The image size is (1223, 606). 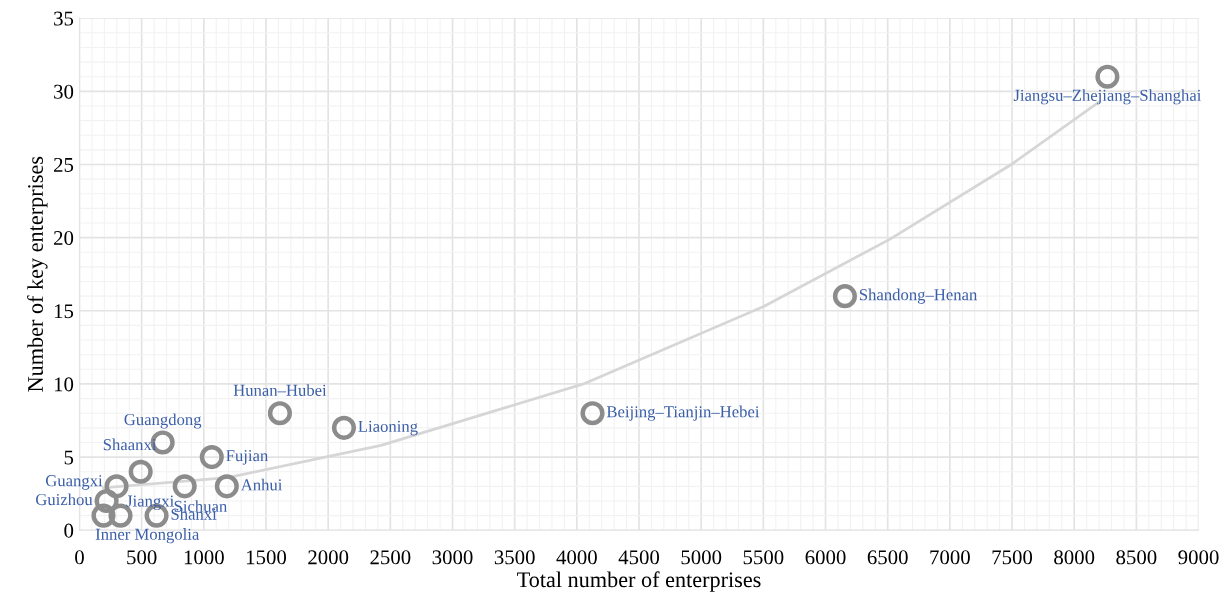 I want to click on x-tick-label: 2000, so click(x=328, y=557).